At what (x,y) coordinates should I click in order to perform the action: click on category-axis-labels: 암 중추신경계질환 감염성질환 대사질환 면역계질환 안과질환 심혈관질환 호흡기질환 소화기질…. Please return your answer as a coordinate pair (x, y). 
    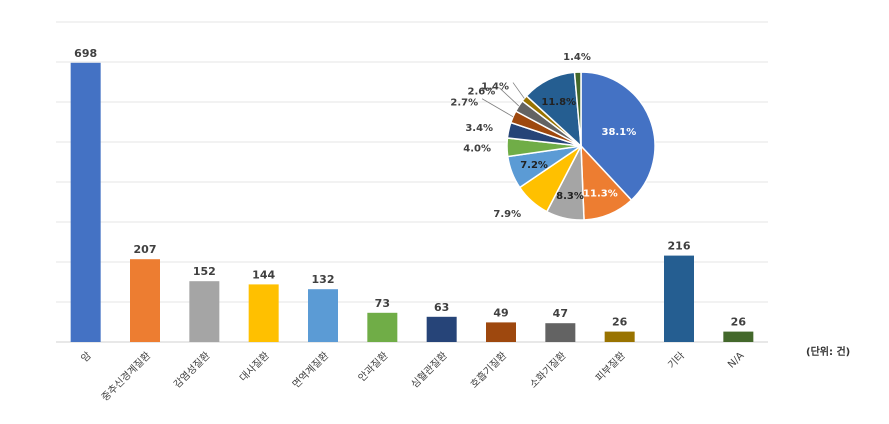
    Looking at the image, I should click on (413, 376).